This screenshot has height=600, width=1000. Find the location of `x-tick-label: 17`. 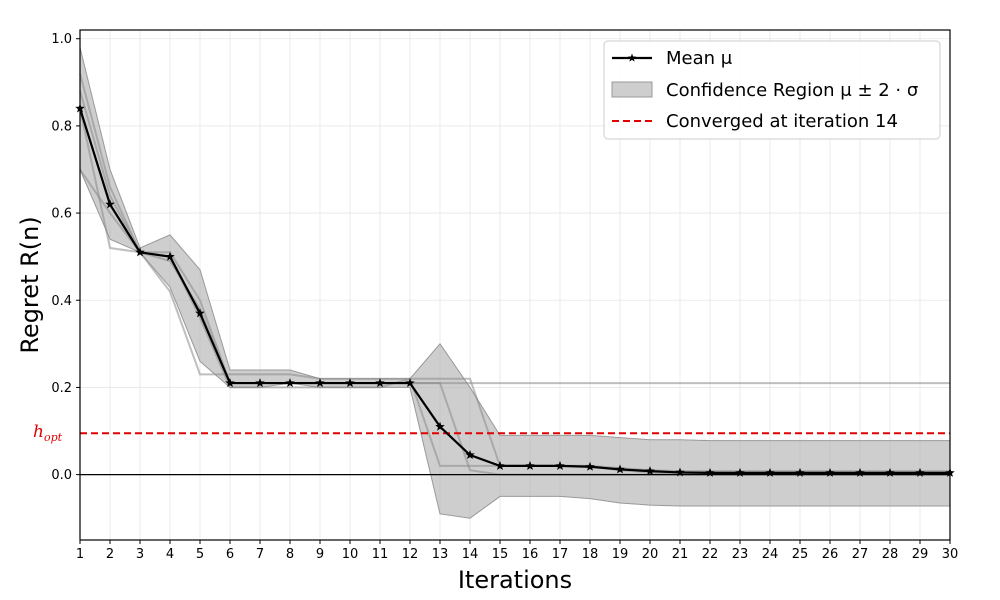

x-tick-label: 17 is located at coordinates (560, 554).